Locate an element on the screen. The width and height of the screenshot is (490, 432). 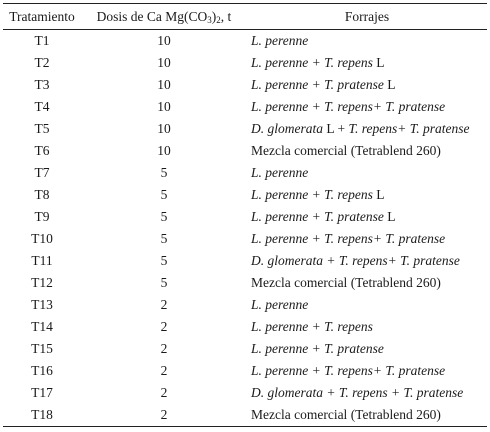
table-row: T6 10 Mezcla comercial (Tetrablend 260) is located at coordinates (245, 151).